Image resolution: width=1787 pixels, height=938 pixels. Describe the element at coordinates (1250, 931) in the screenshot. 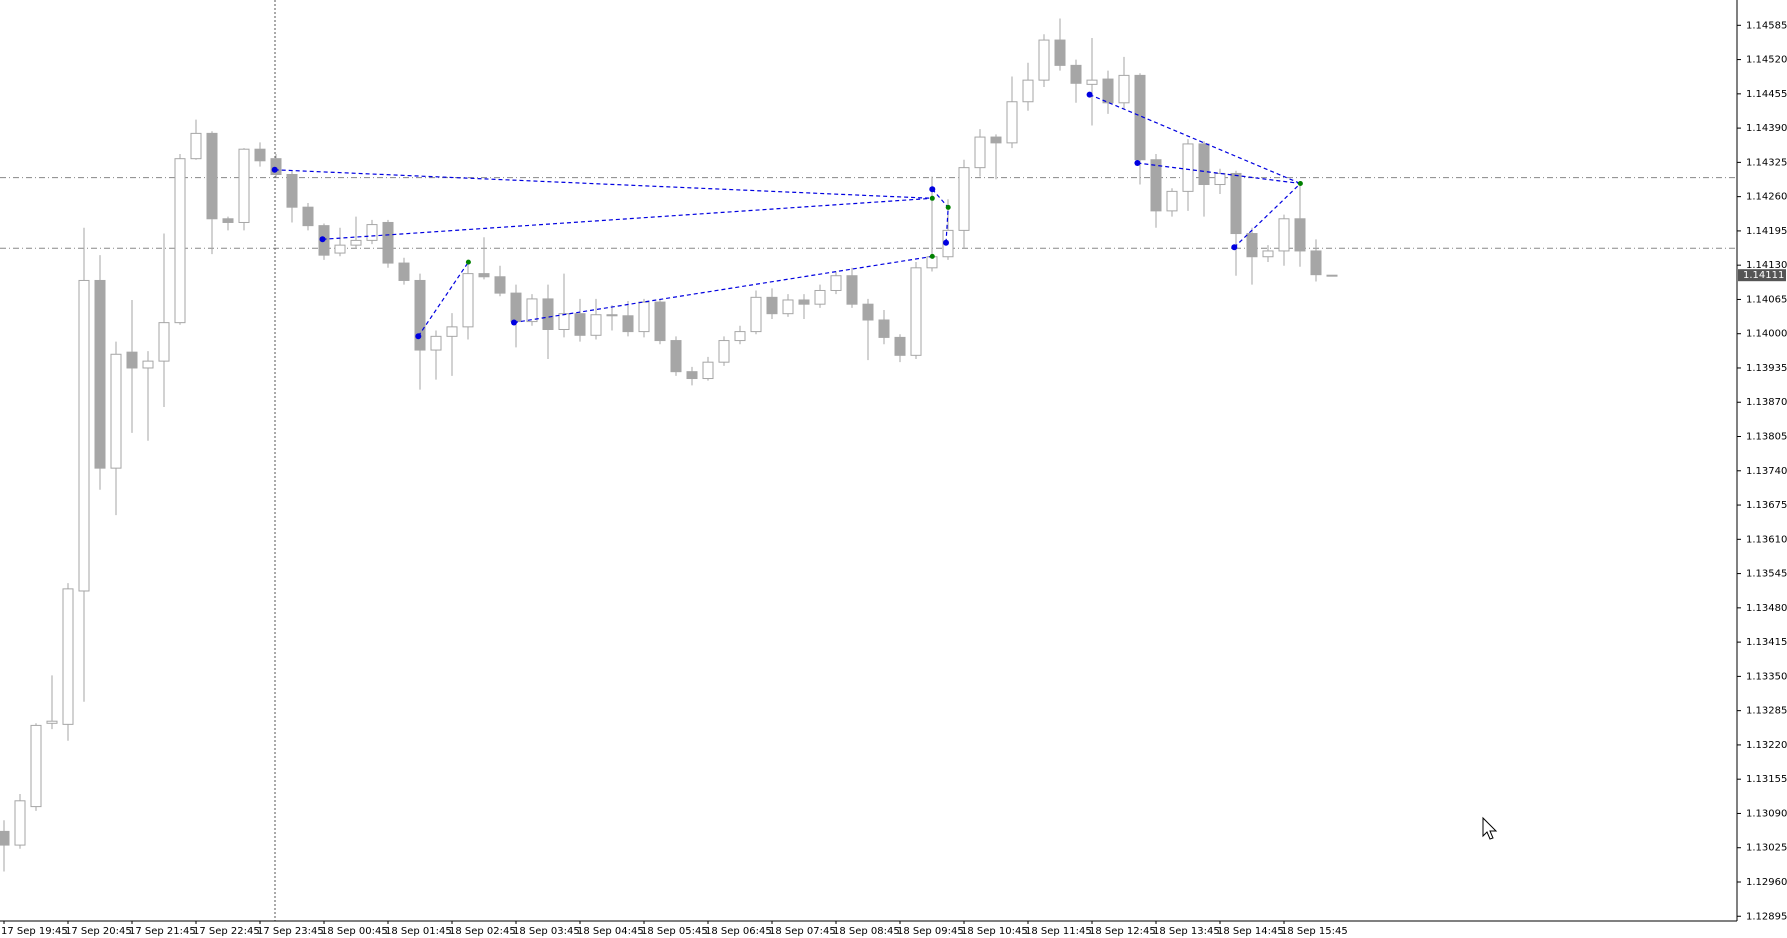

I see `x-tick-label: 18 Sep 14:45` at that location.